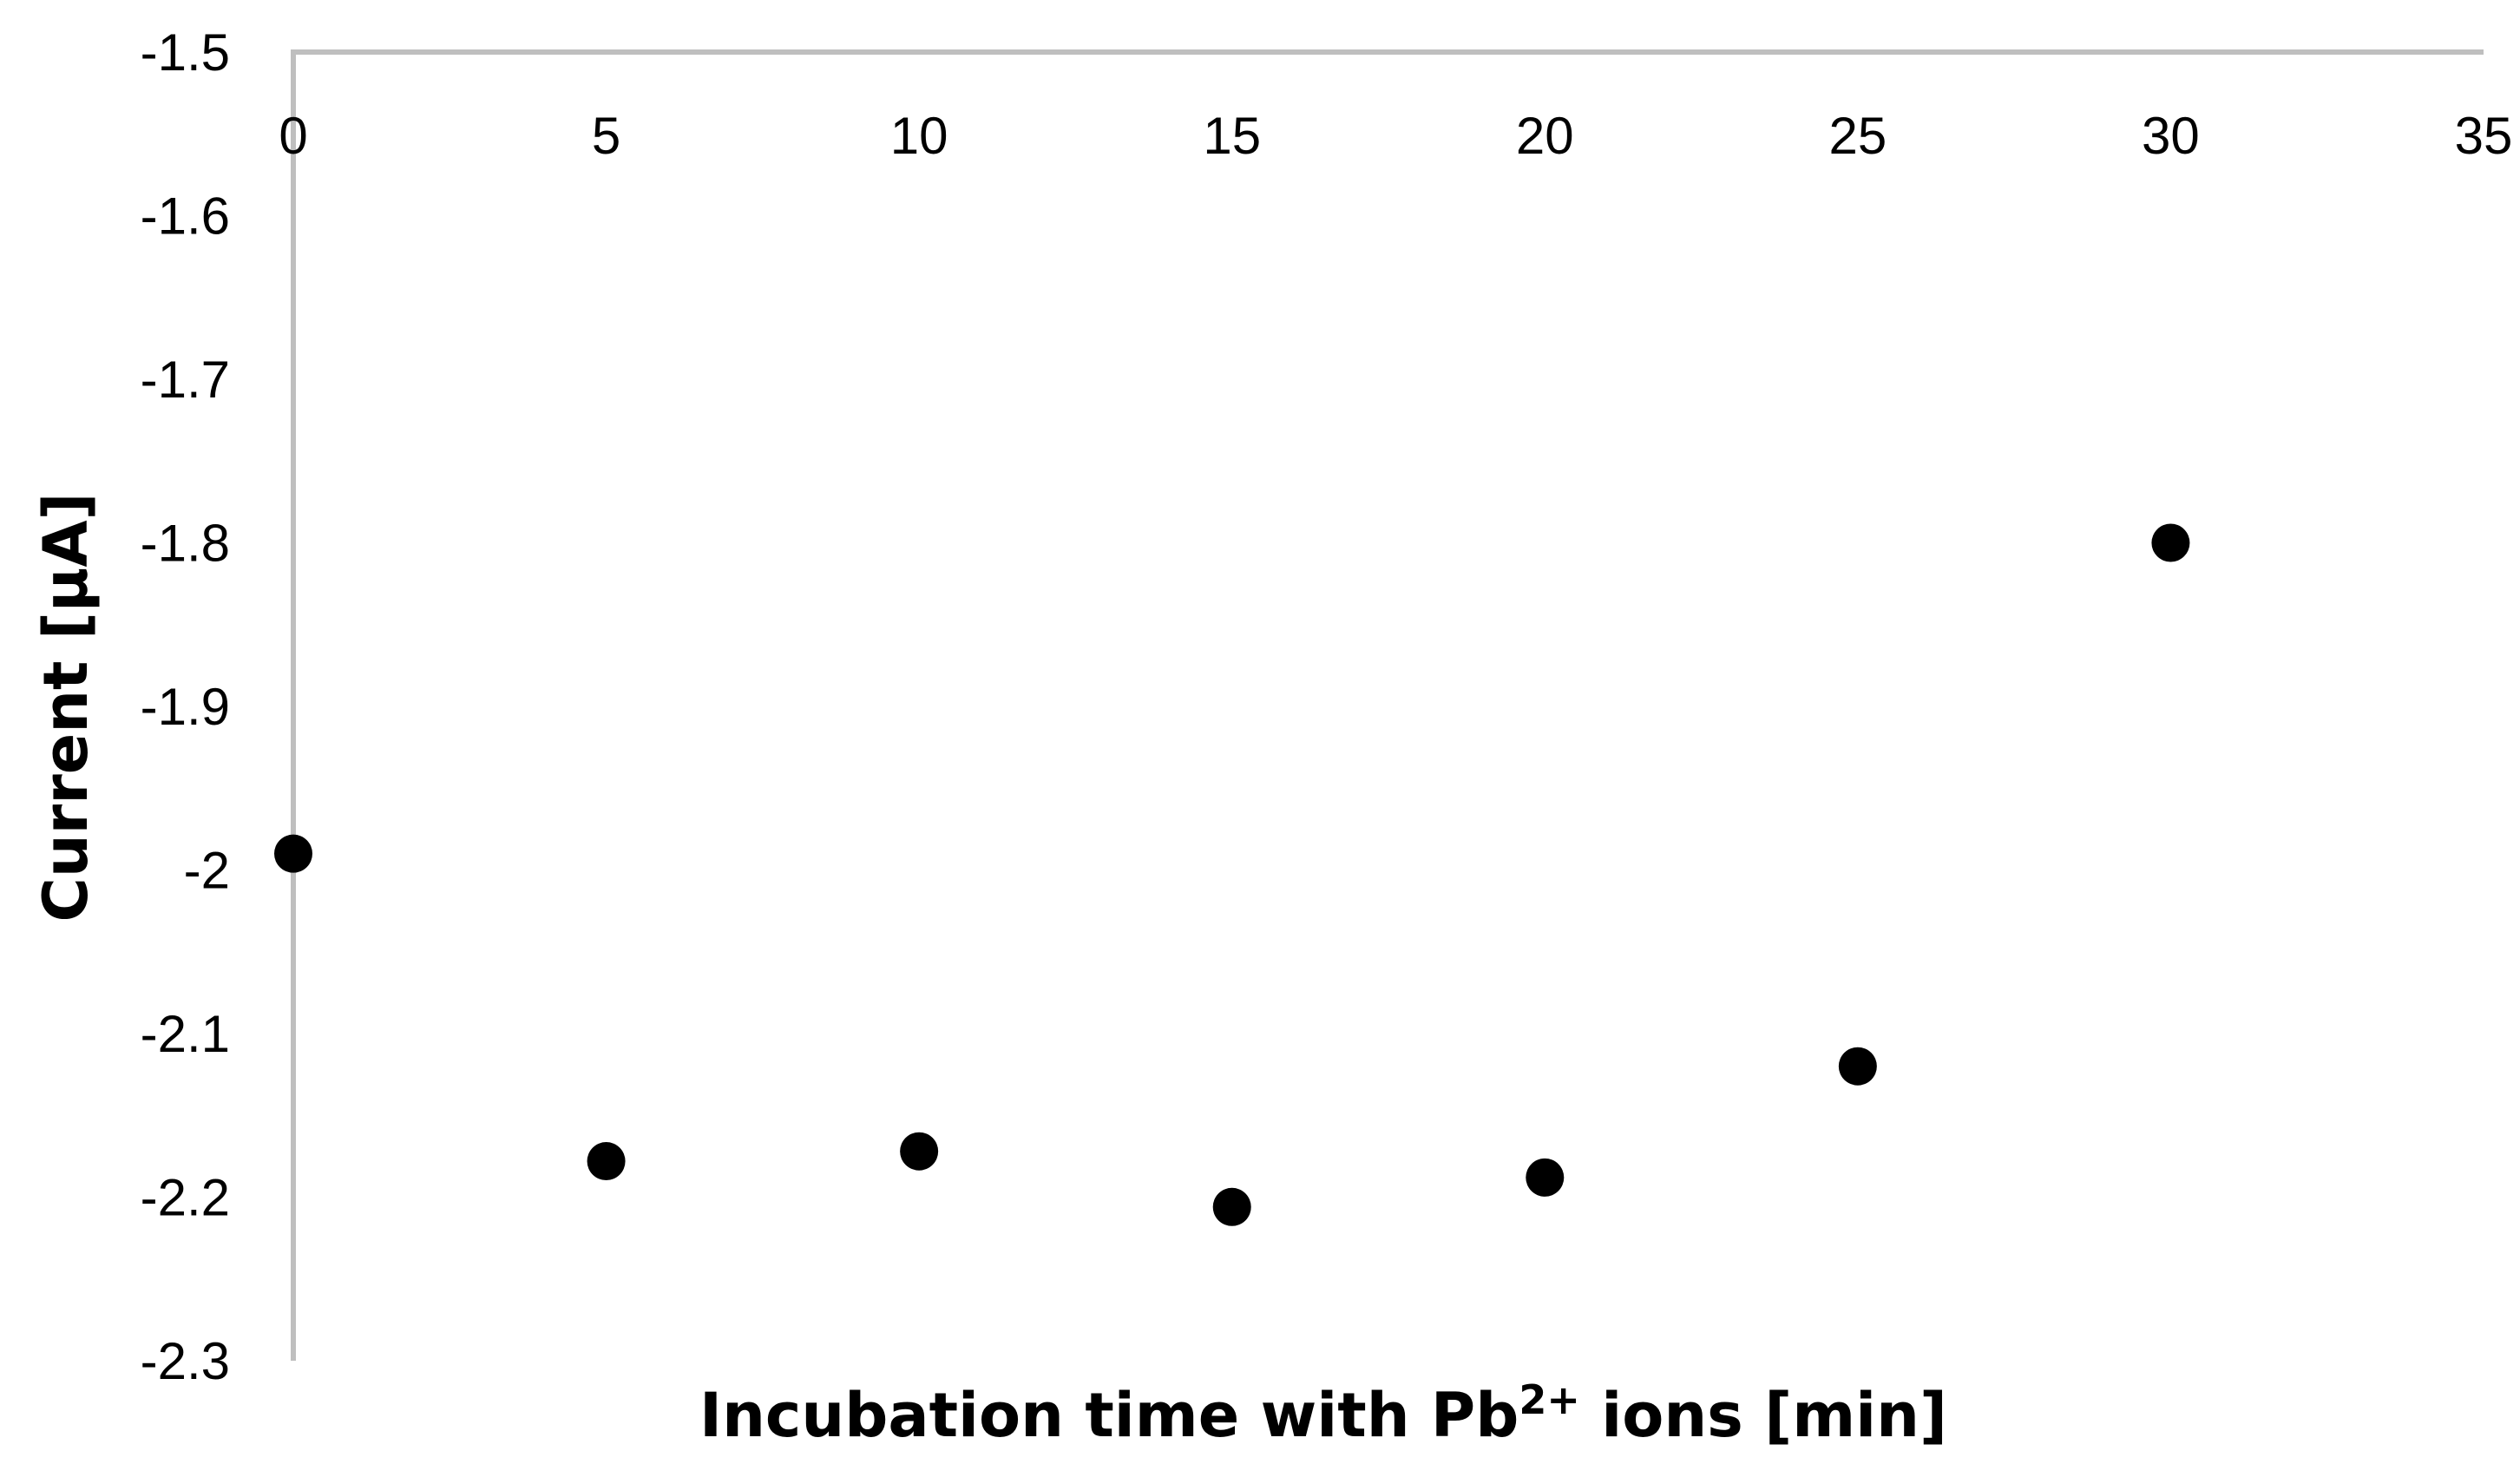  Describe the element at coordinates (1395, 136) in the screenshot. I see `x-tick-labels: 0 5 10 15 20 25 30 35` at that location.